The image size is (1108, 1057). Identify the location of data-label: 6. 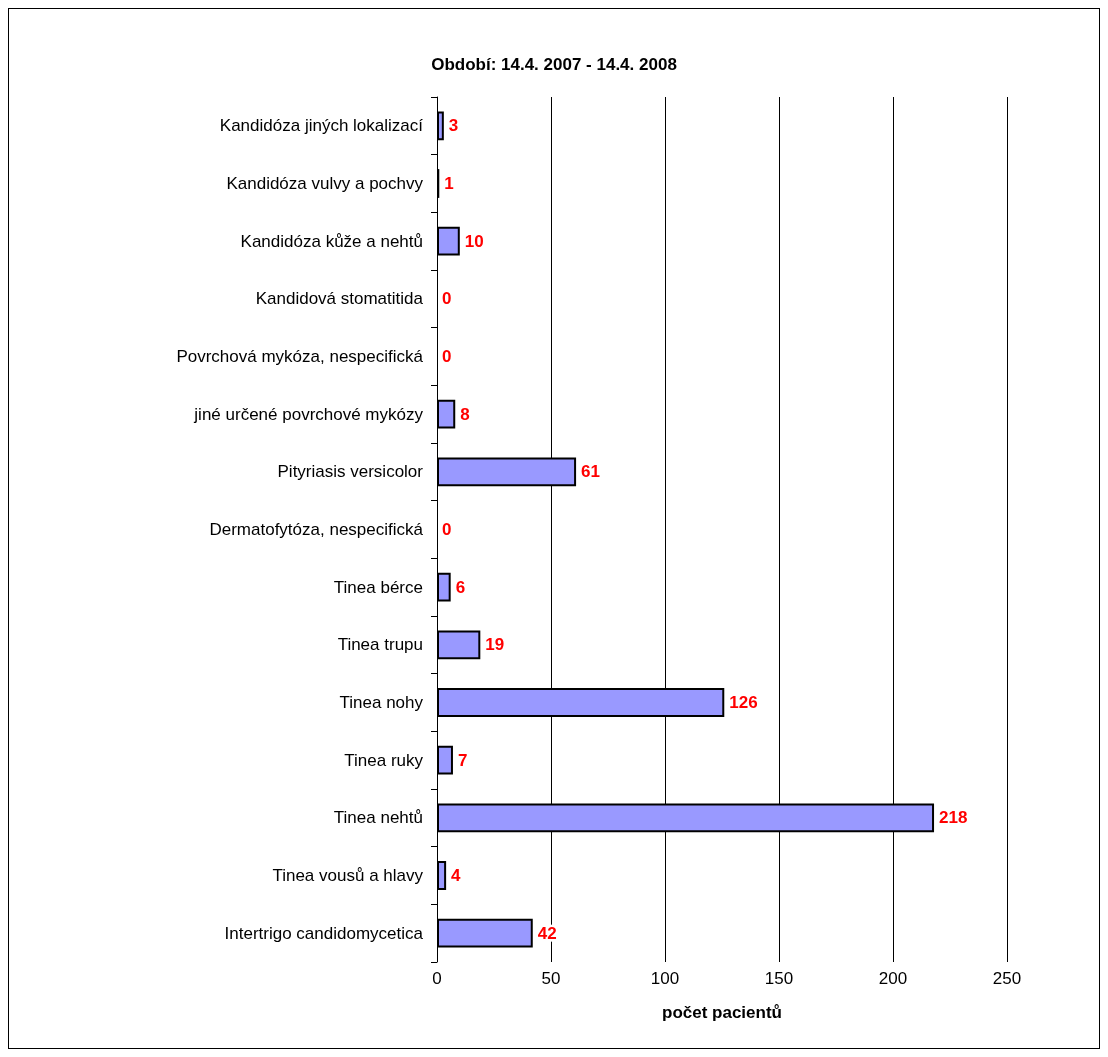
(460, 587).